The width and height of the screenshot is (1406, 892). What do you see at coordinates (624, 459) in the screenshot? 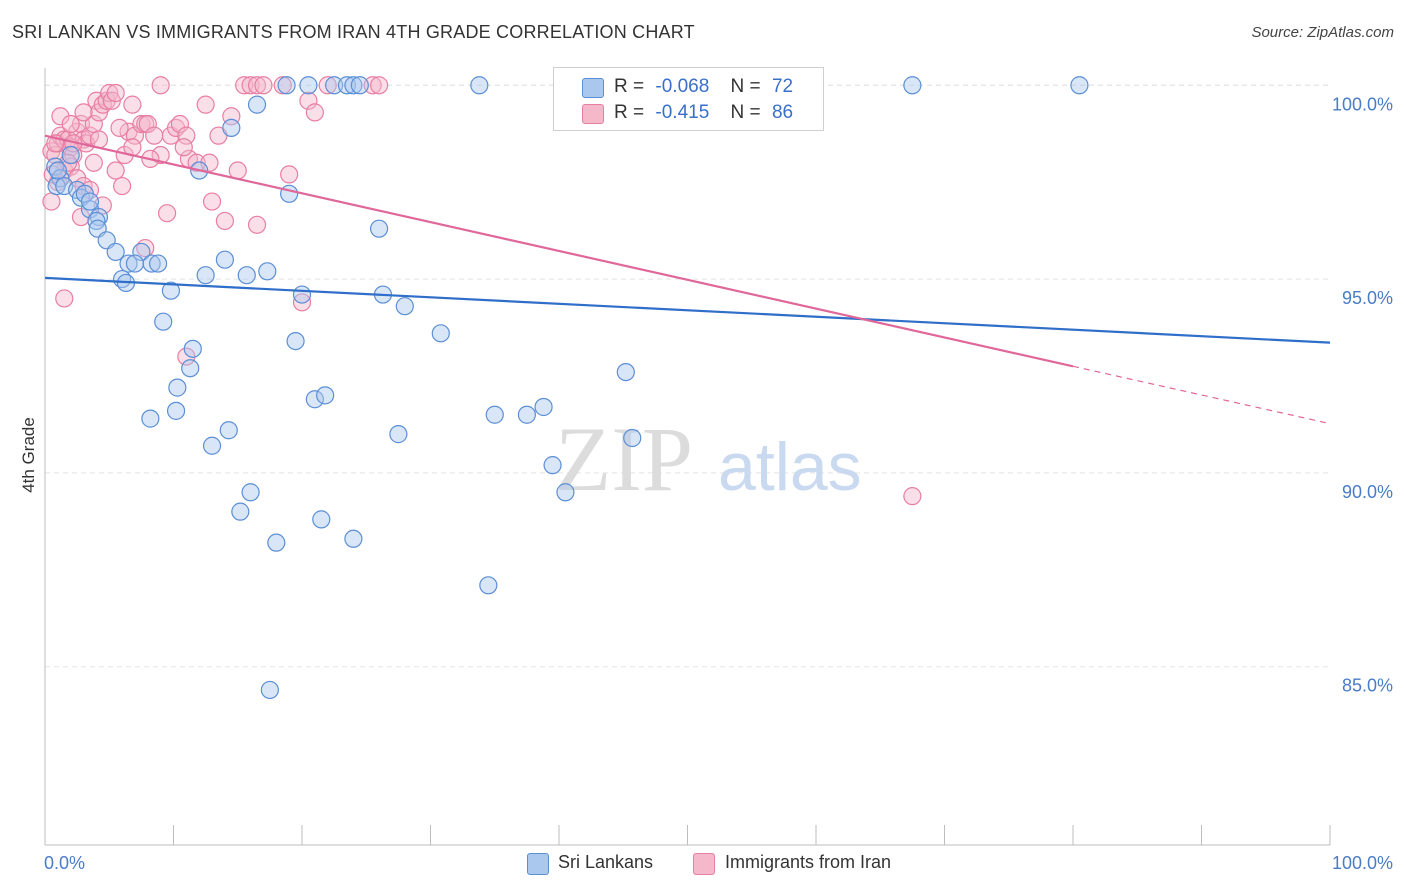
I see `watermark-zip: ZIP` at bounding box center [624, 459].